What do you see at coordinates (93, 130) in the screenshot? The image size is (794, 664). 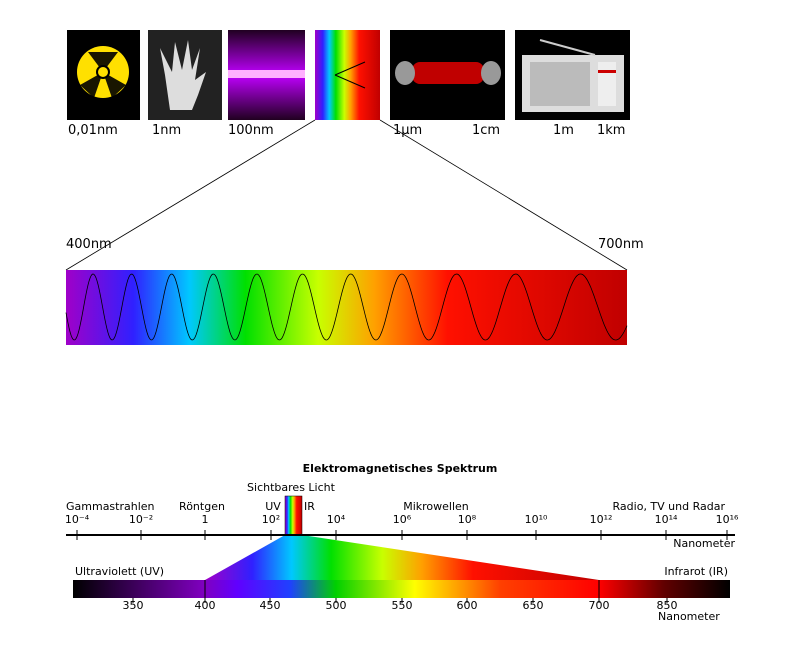 I see `scale-label: 0,01nm` at bounding box center [93, 130].